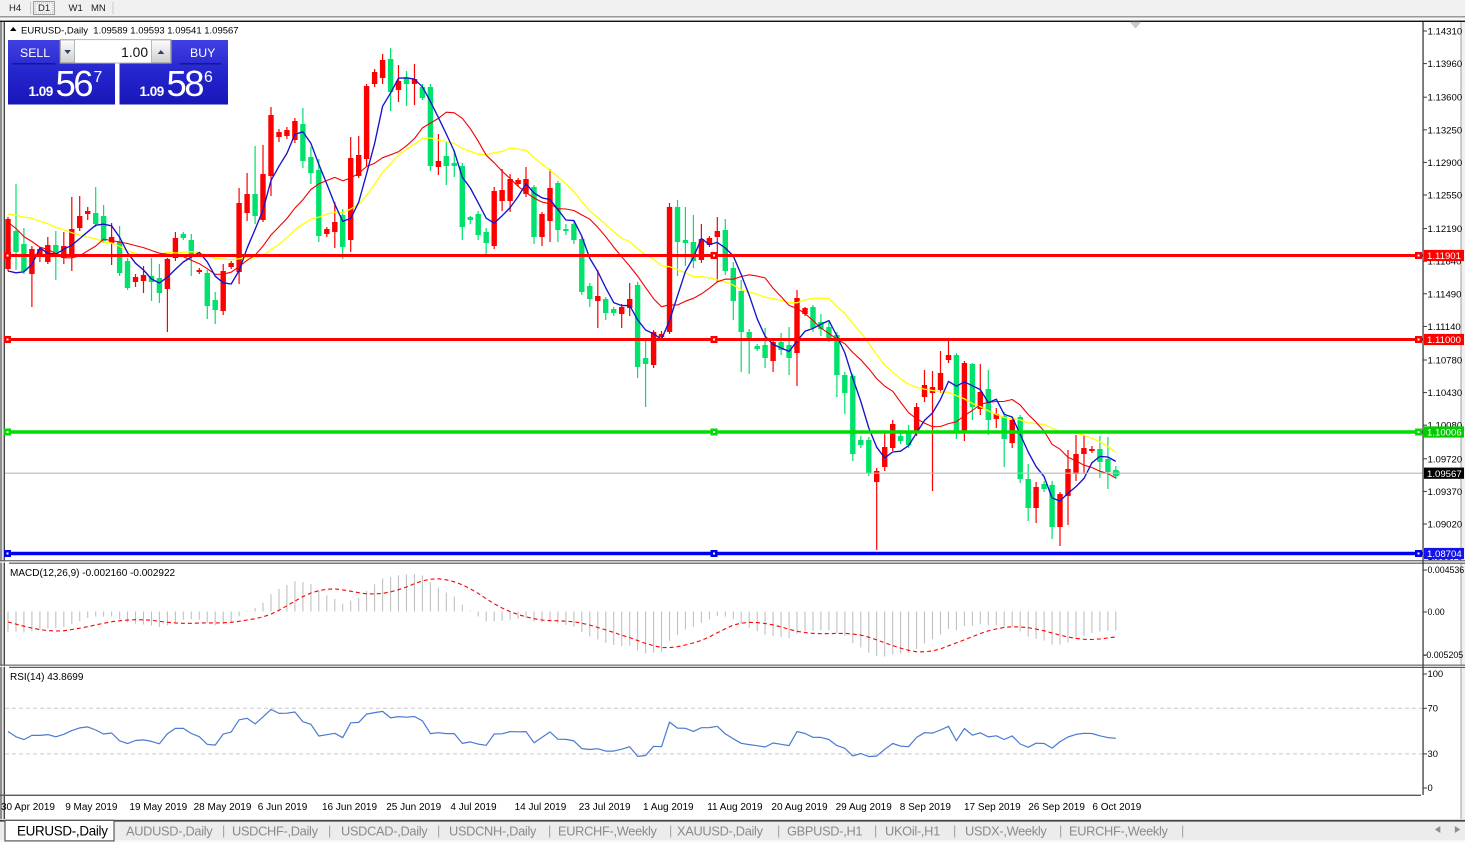  I want to click on svg-text: 1.11000, so click(1444, 340).